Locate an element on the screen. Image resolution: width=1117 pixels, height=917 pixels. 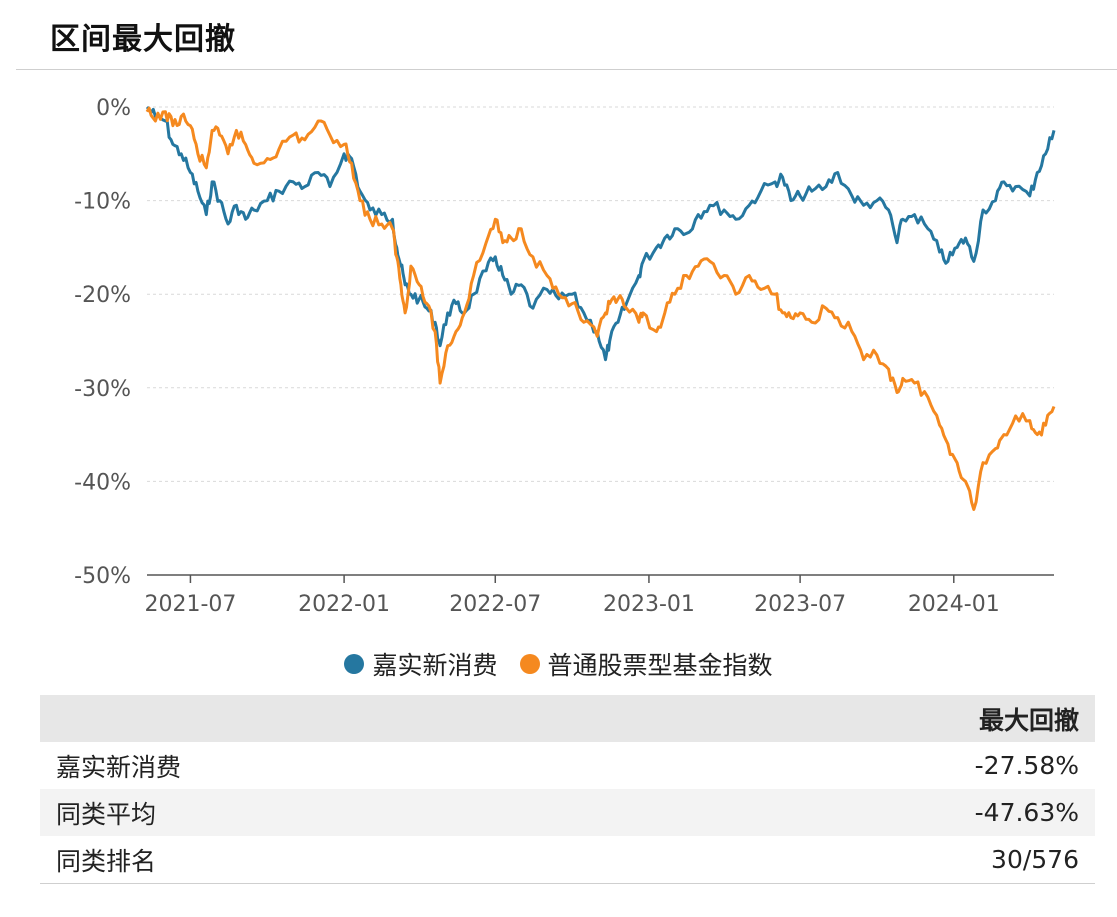
fund-dot-icon is located at coordinates (354, 664).